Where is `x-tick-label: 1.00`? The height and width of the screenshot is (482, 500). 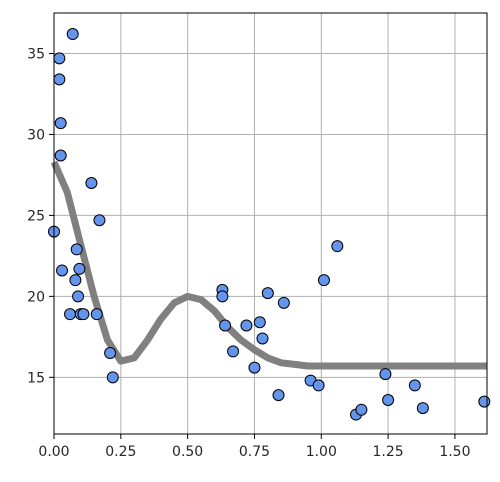
x-tick-label: 1.00 is located at coordinates (321, 452).